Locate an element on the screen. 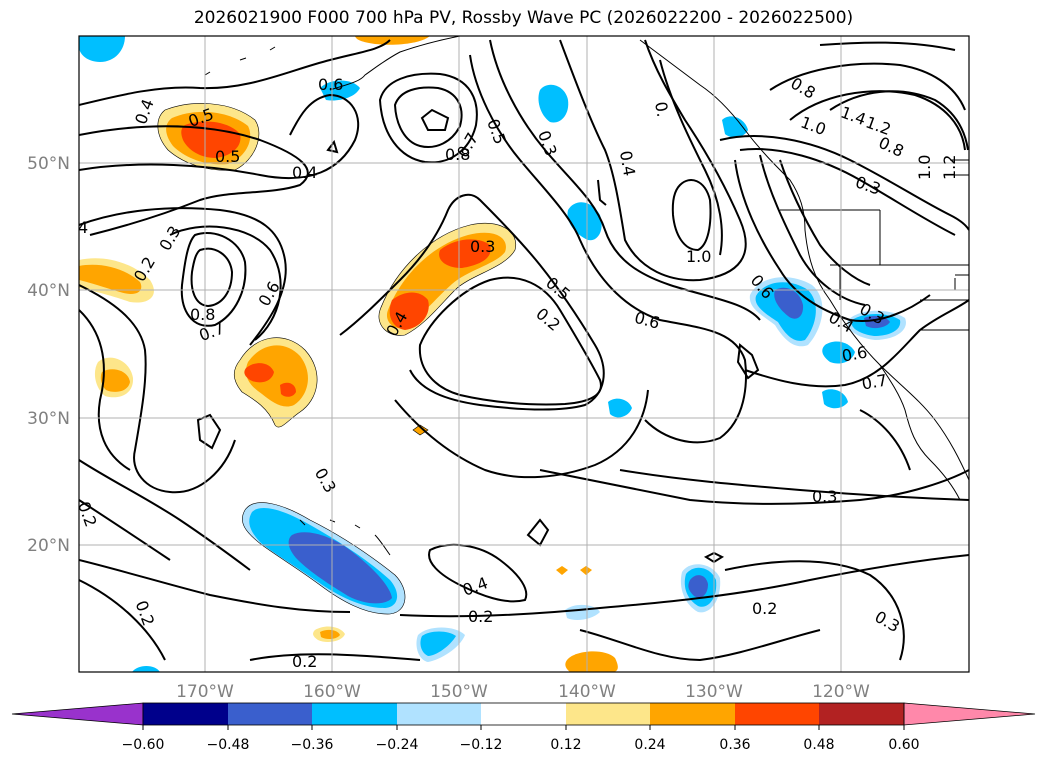 Image resolution: width=1047 pixels, height=765 pixels. latitude-labels: 50°N 40°N 30°N 20°N is located at coordinates (48, 355).